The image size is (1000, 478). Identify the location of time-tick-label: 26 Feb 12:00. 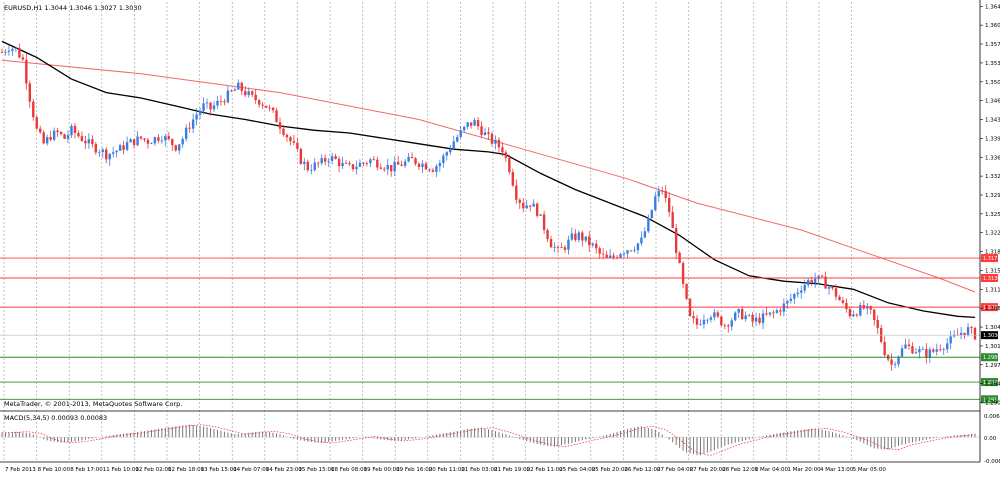
(642, 470).